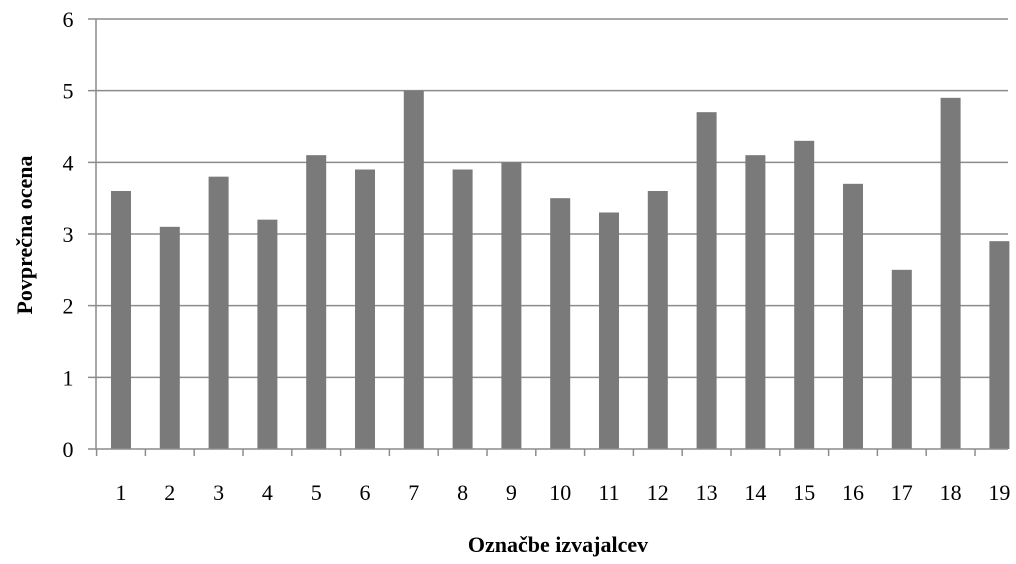 This screenshot has width=1016, height=564. Describe the element at coordinates (658, 492) in the screenshot. I see `x-tick-label: 12` at that location.